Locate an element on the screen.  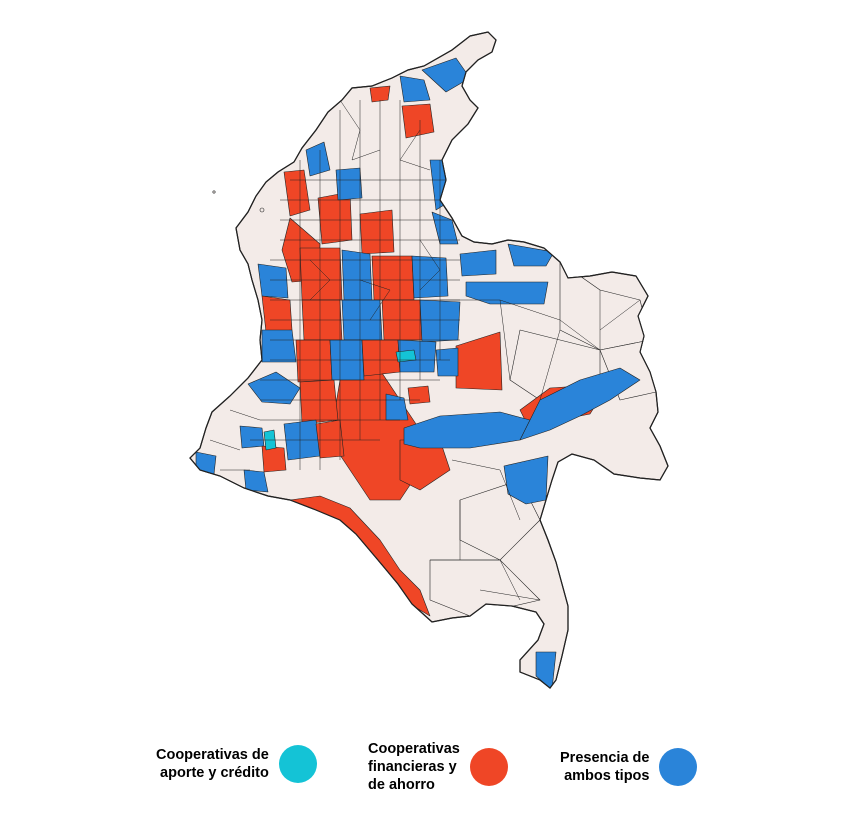
legend-label-line: financieras y is located at coordinates (412, 767).